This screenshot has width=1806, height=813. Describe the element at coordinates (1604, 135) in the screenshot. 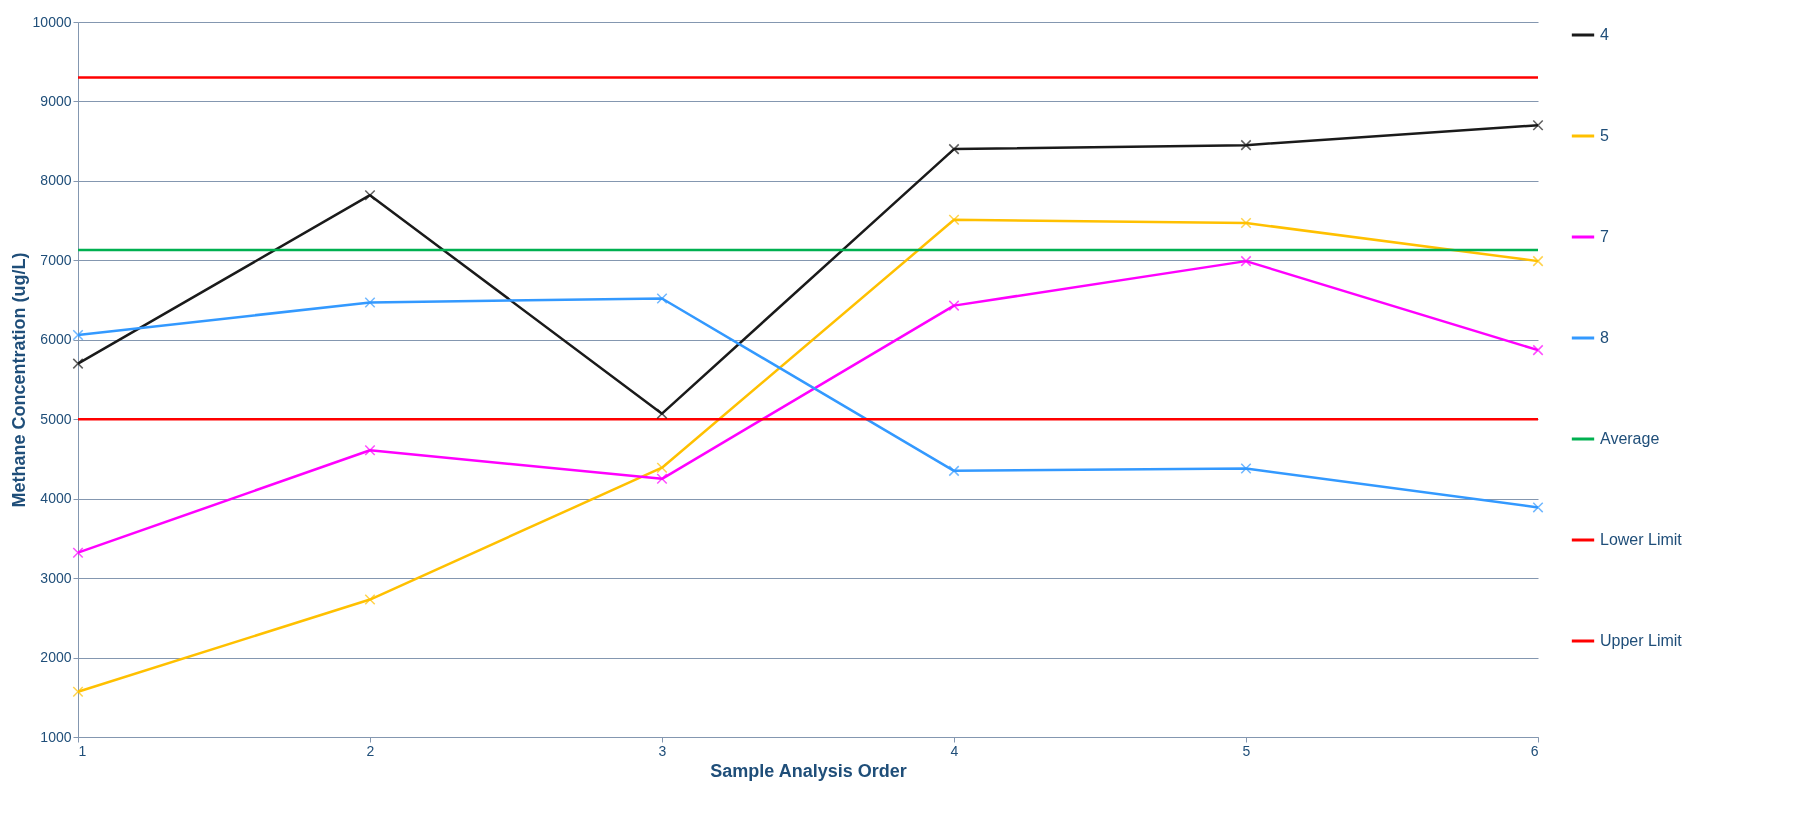

I see `legend-label: 5` at that location.